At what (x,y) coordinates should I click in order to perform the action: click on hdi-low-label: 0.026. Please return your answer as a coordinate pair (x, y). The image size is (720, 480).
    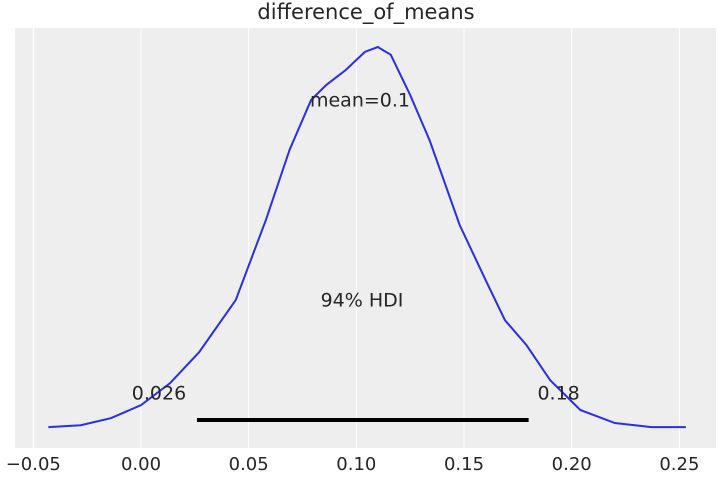
    Looking at the image, I should click on (159, 394).